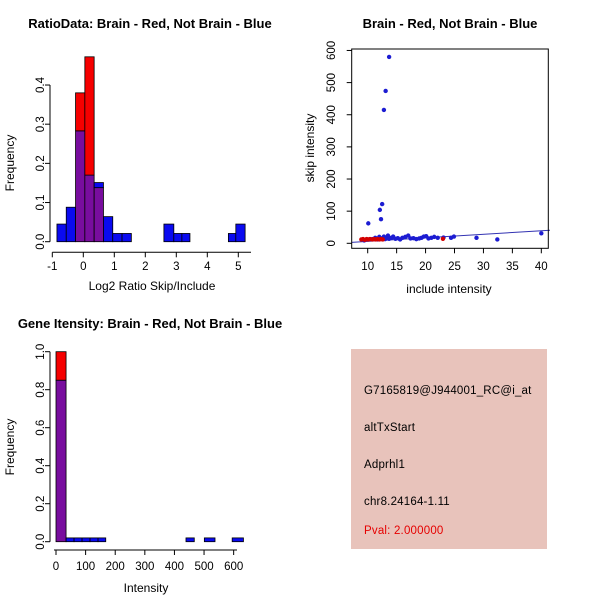  Describe the element at coordinates (310, 148) in the screenshot. I see `svg-text: skip intensity` at that location.